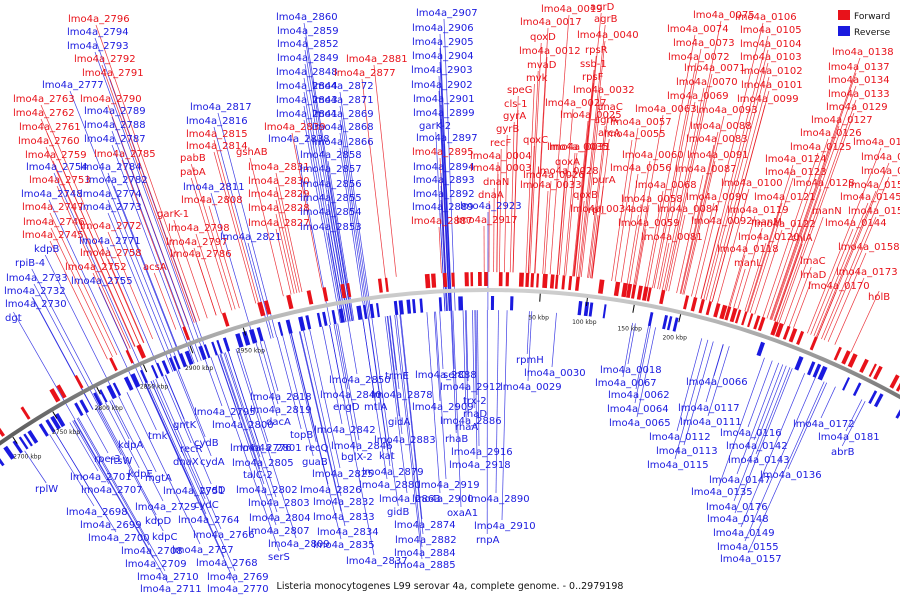 The width and height of the screenshot is (900, 600). Describe the element at coordinates (606, 120) in the screenshot. I see `gene-label: agrA` at that location.